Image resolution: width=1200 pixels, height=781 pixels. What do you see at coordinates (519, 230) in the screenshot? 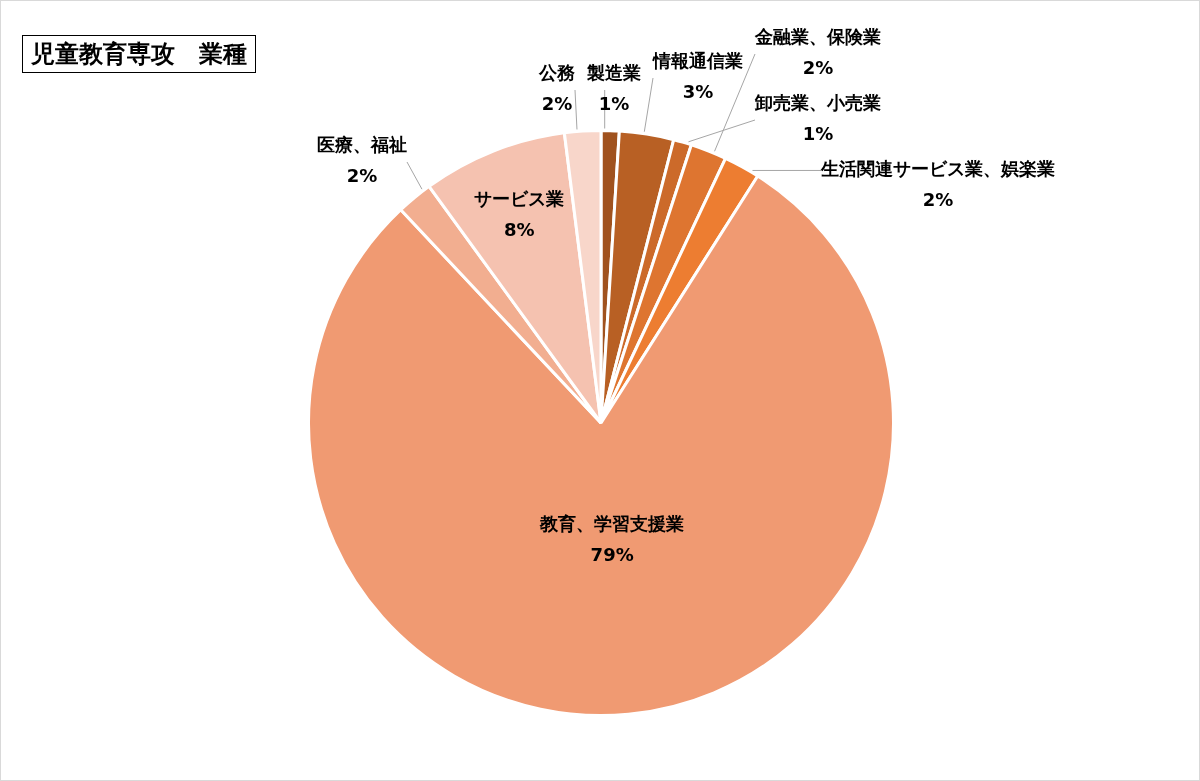
I see `data-label: 8%` at bounding box center [519, 230].